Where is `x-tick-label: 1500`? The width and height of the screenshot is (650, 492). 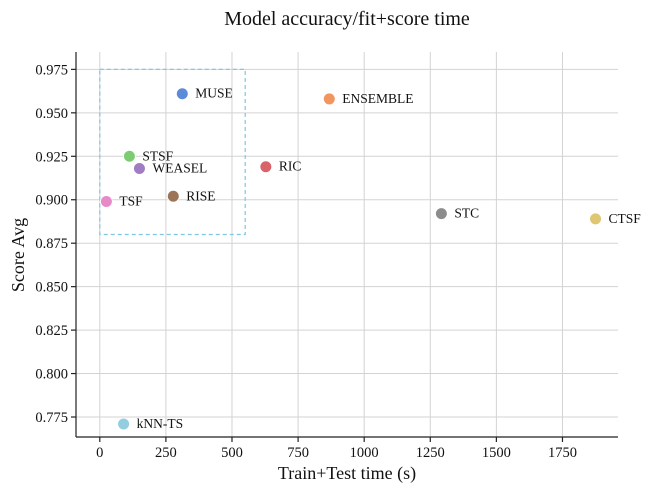 x-tick-label: 1500 is located at coordinates (496, 453).